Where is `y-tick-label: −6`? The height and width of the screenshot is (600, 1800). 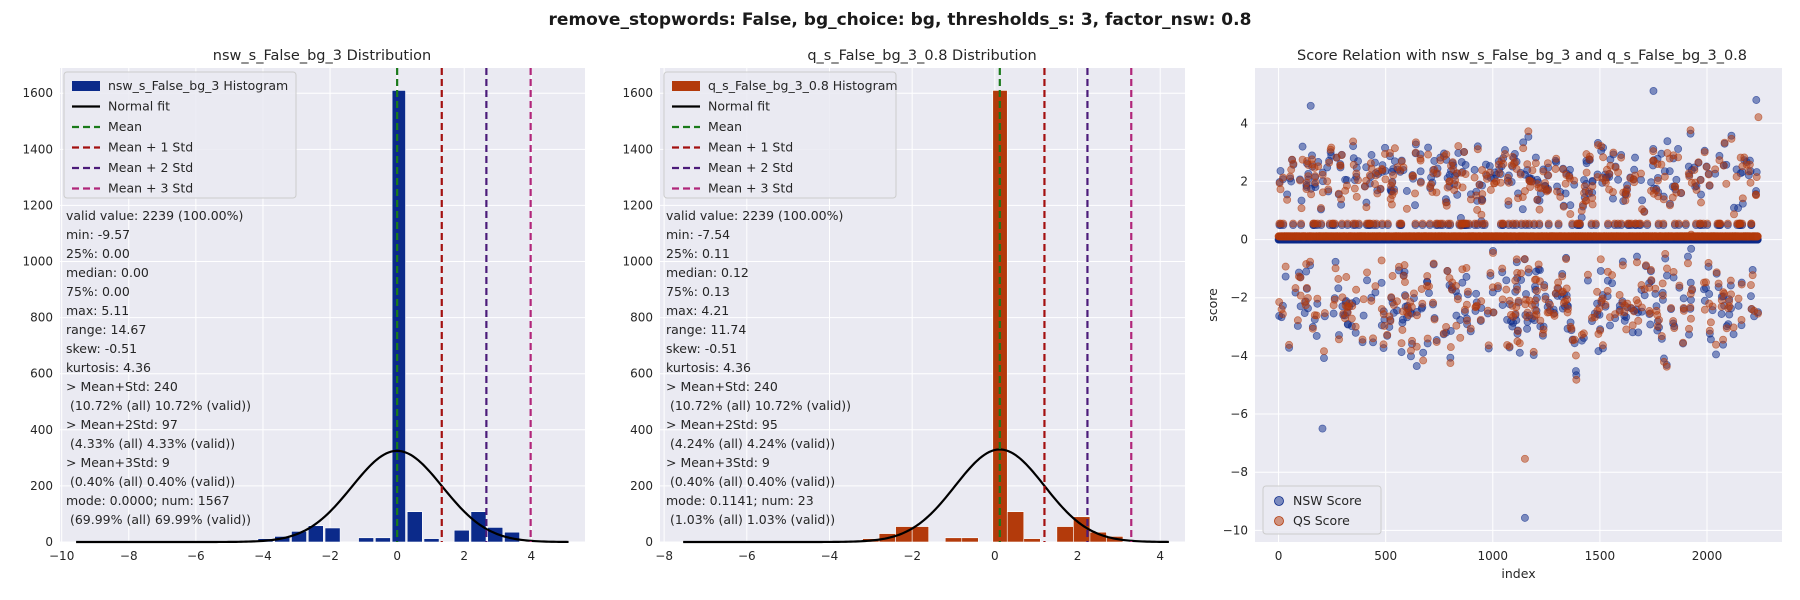
y-tick-label: −6 is located at coordinates (1239, 414).